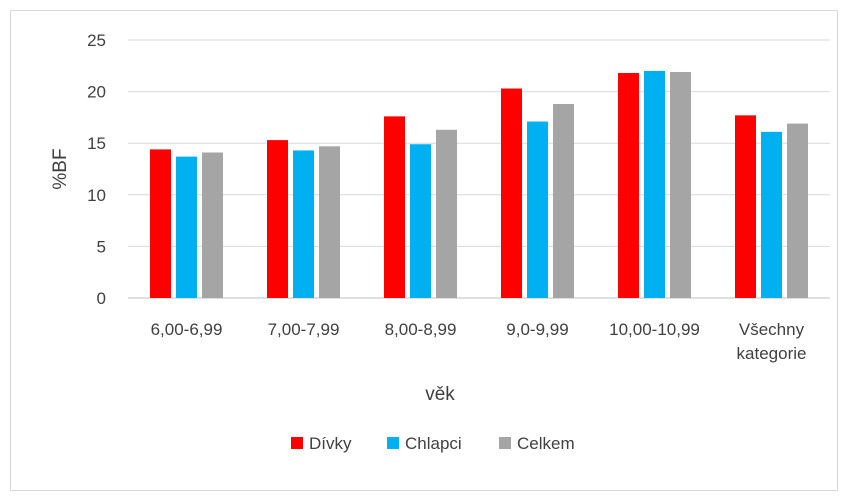 The height and width of the screenshot is (499, 850). What do you see at coordinates (96, 92) in the screenshot?
I see `y-tick-label: 20` at bounding box center [96, 92].